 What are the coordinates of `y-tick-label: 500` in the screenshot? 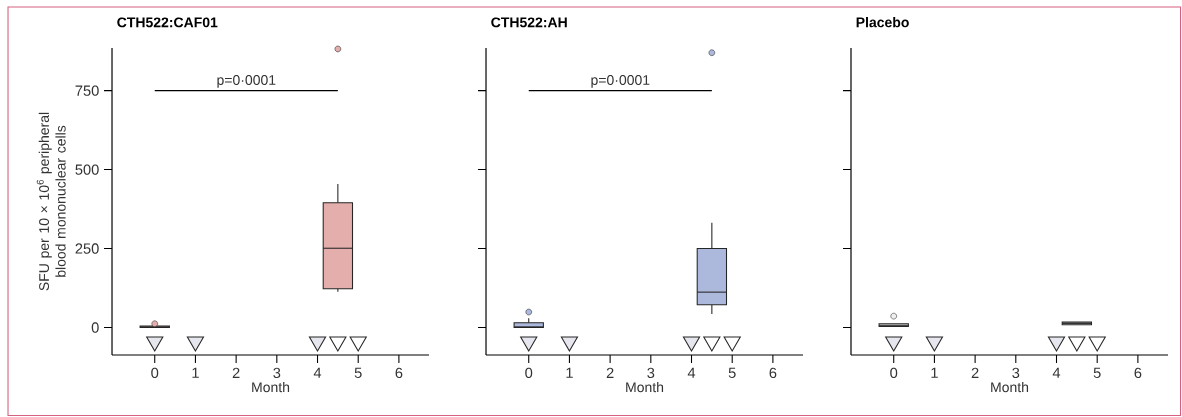 It's located at (87, 169).